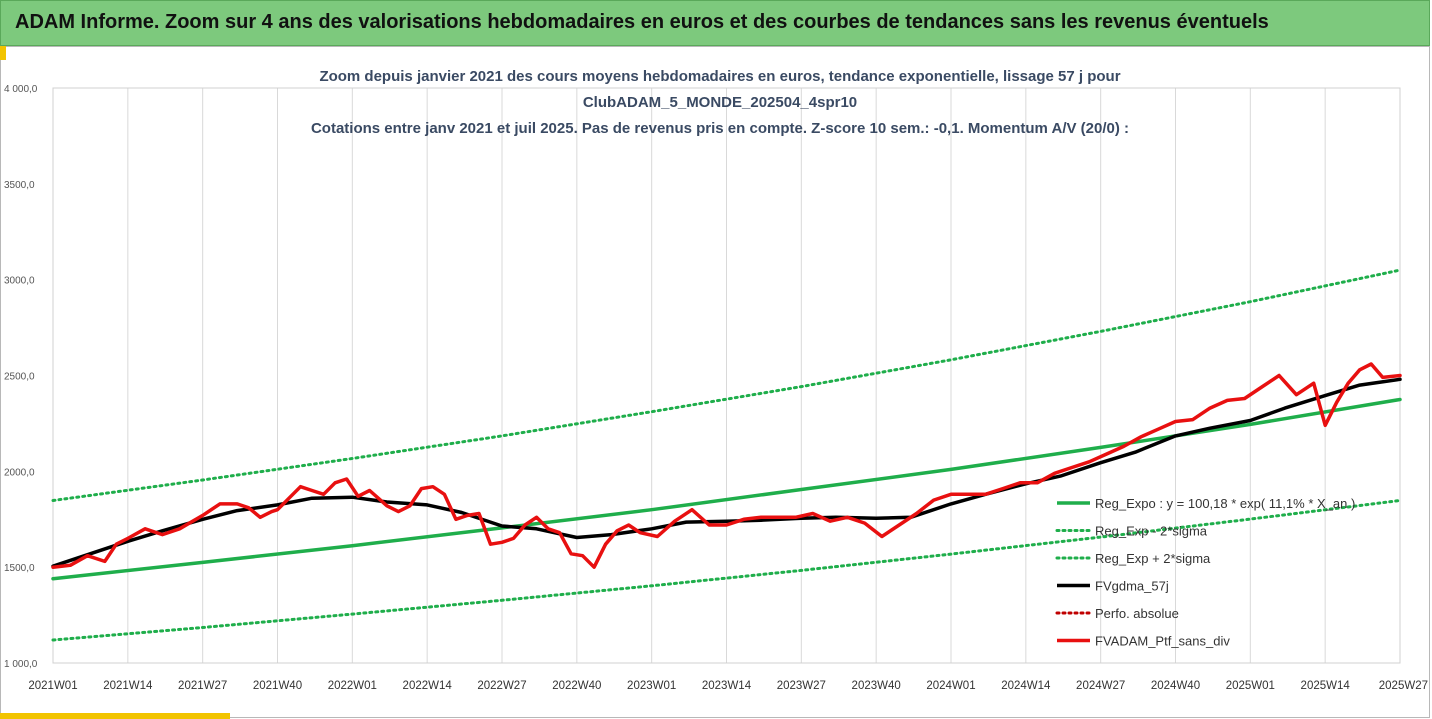 The width and height of the screenshot is (1432, 719). Describe the element at coordinates (21, 664) in the screenshot. I see `y-tick-label: 1 000,0` at that location.